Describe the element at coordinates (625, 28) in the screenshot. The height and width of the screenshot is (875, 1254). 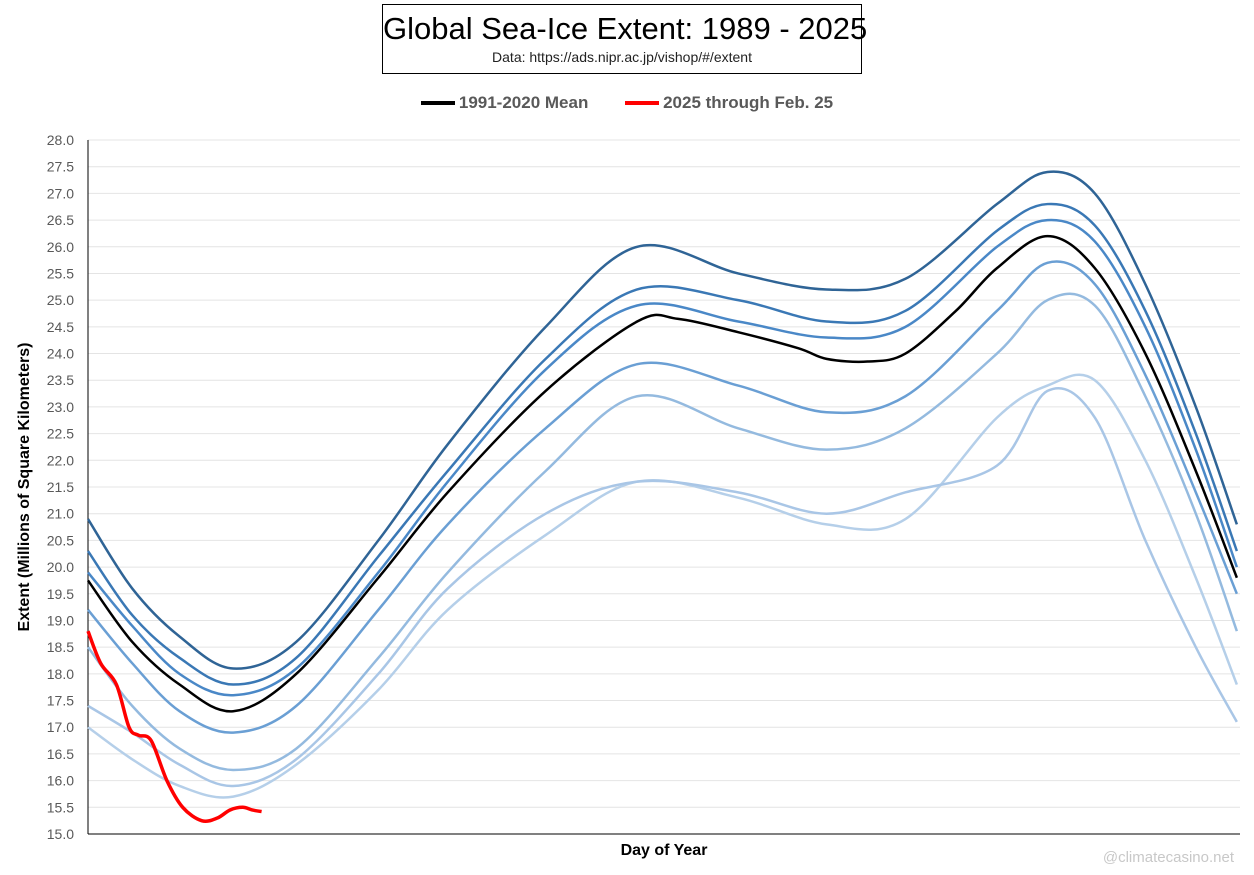
I see `chart-title: Global Sea-Ice Extent: 1989 - 2025` at that location.